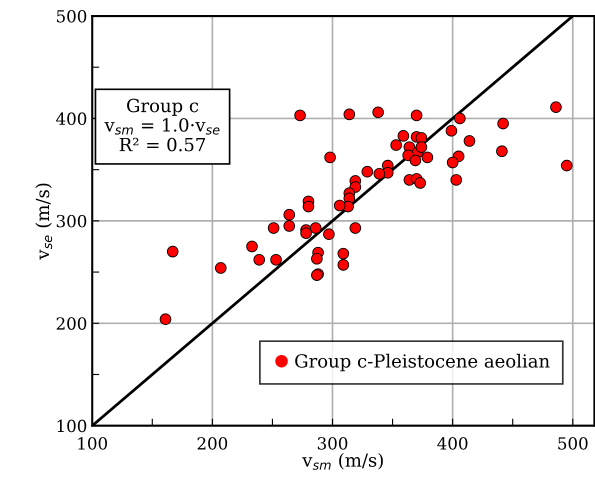  Describe the element at coordinates (213, 443) in the screenshot. I see `x-tick-label: 200` at that location.